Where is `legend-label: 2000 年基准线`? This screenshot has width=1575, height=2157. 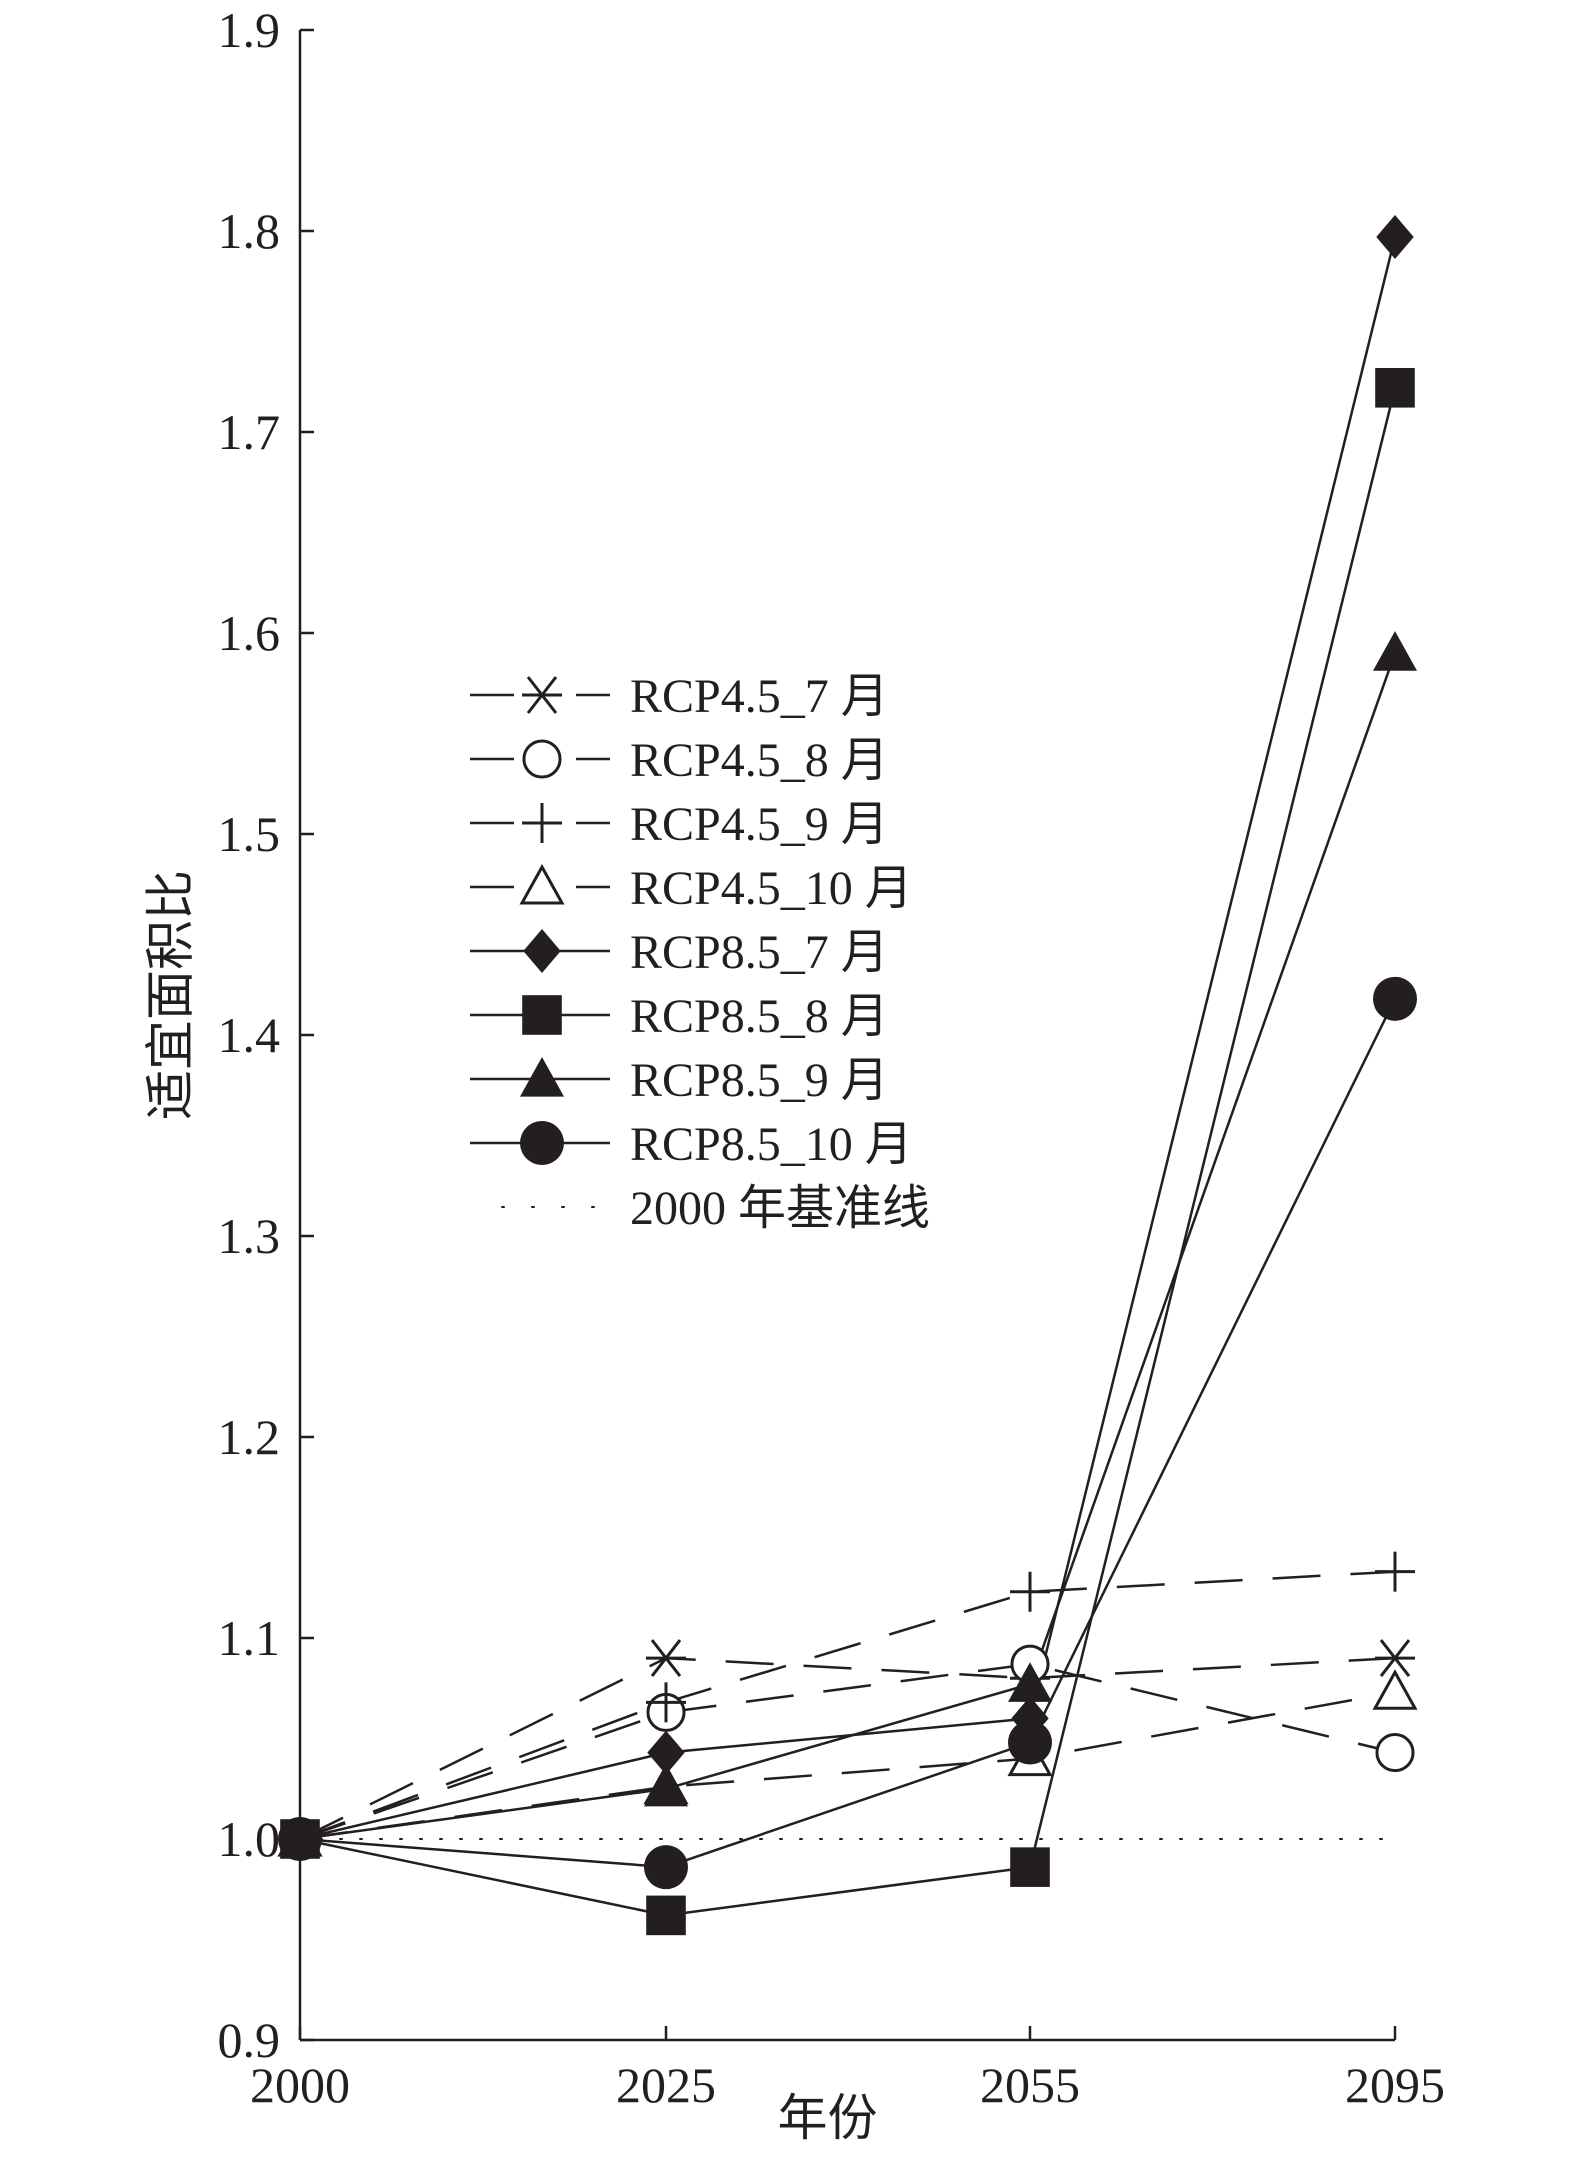
legend-label: 2000 年基准线 is located at coordinates (780, 1208).